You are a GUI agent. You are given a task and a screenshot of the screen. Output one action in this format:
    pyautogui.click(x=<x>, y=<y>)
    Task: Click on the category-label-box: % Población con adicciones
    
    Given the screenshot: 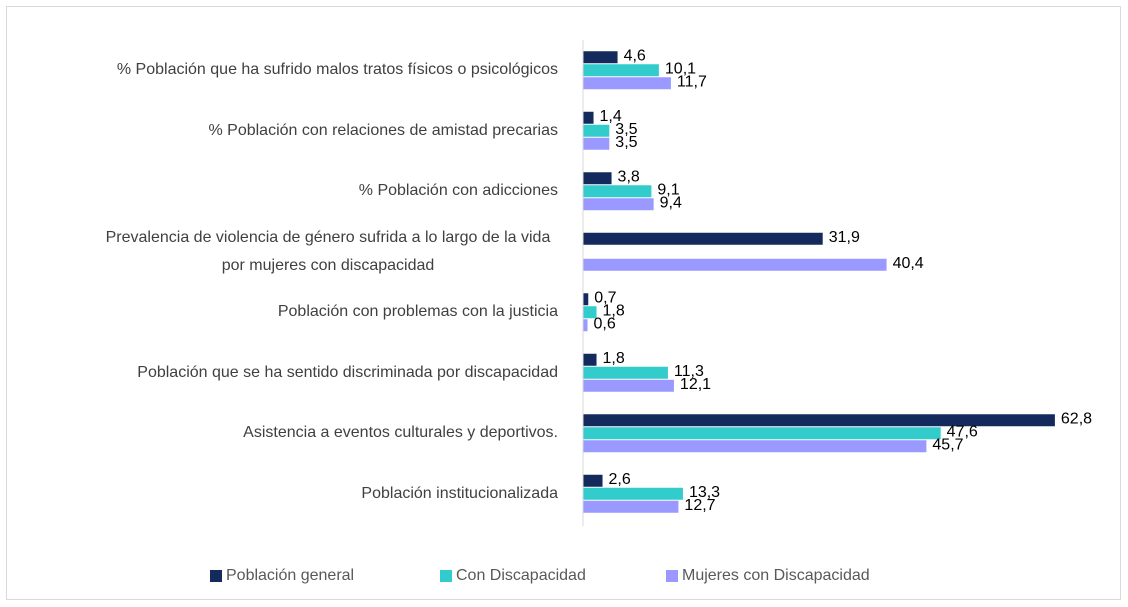 What is the action you would take?
    pyautogui.click(x=458, y=191)
    